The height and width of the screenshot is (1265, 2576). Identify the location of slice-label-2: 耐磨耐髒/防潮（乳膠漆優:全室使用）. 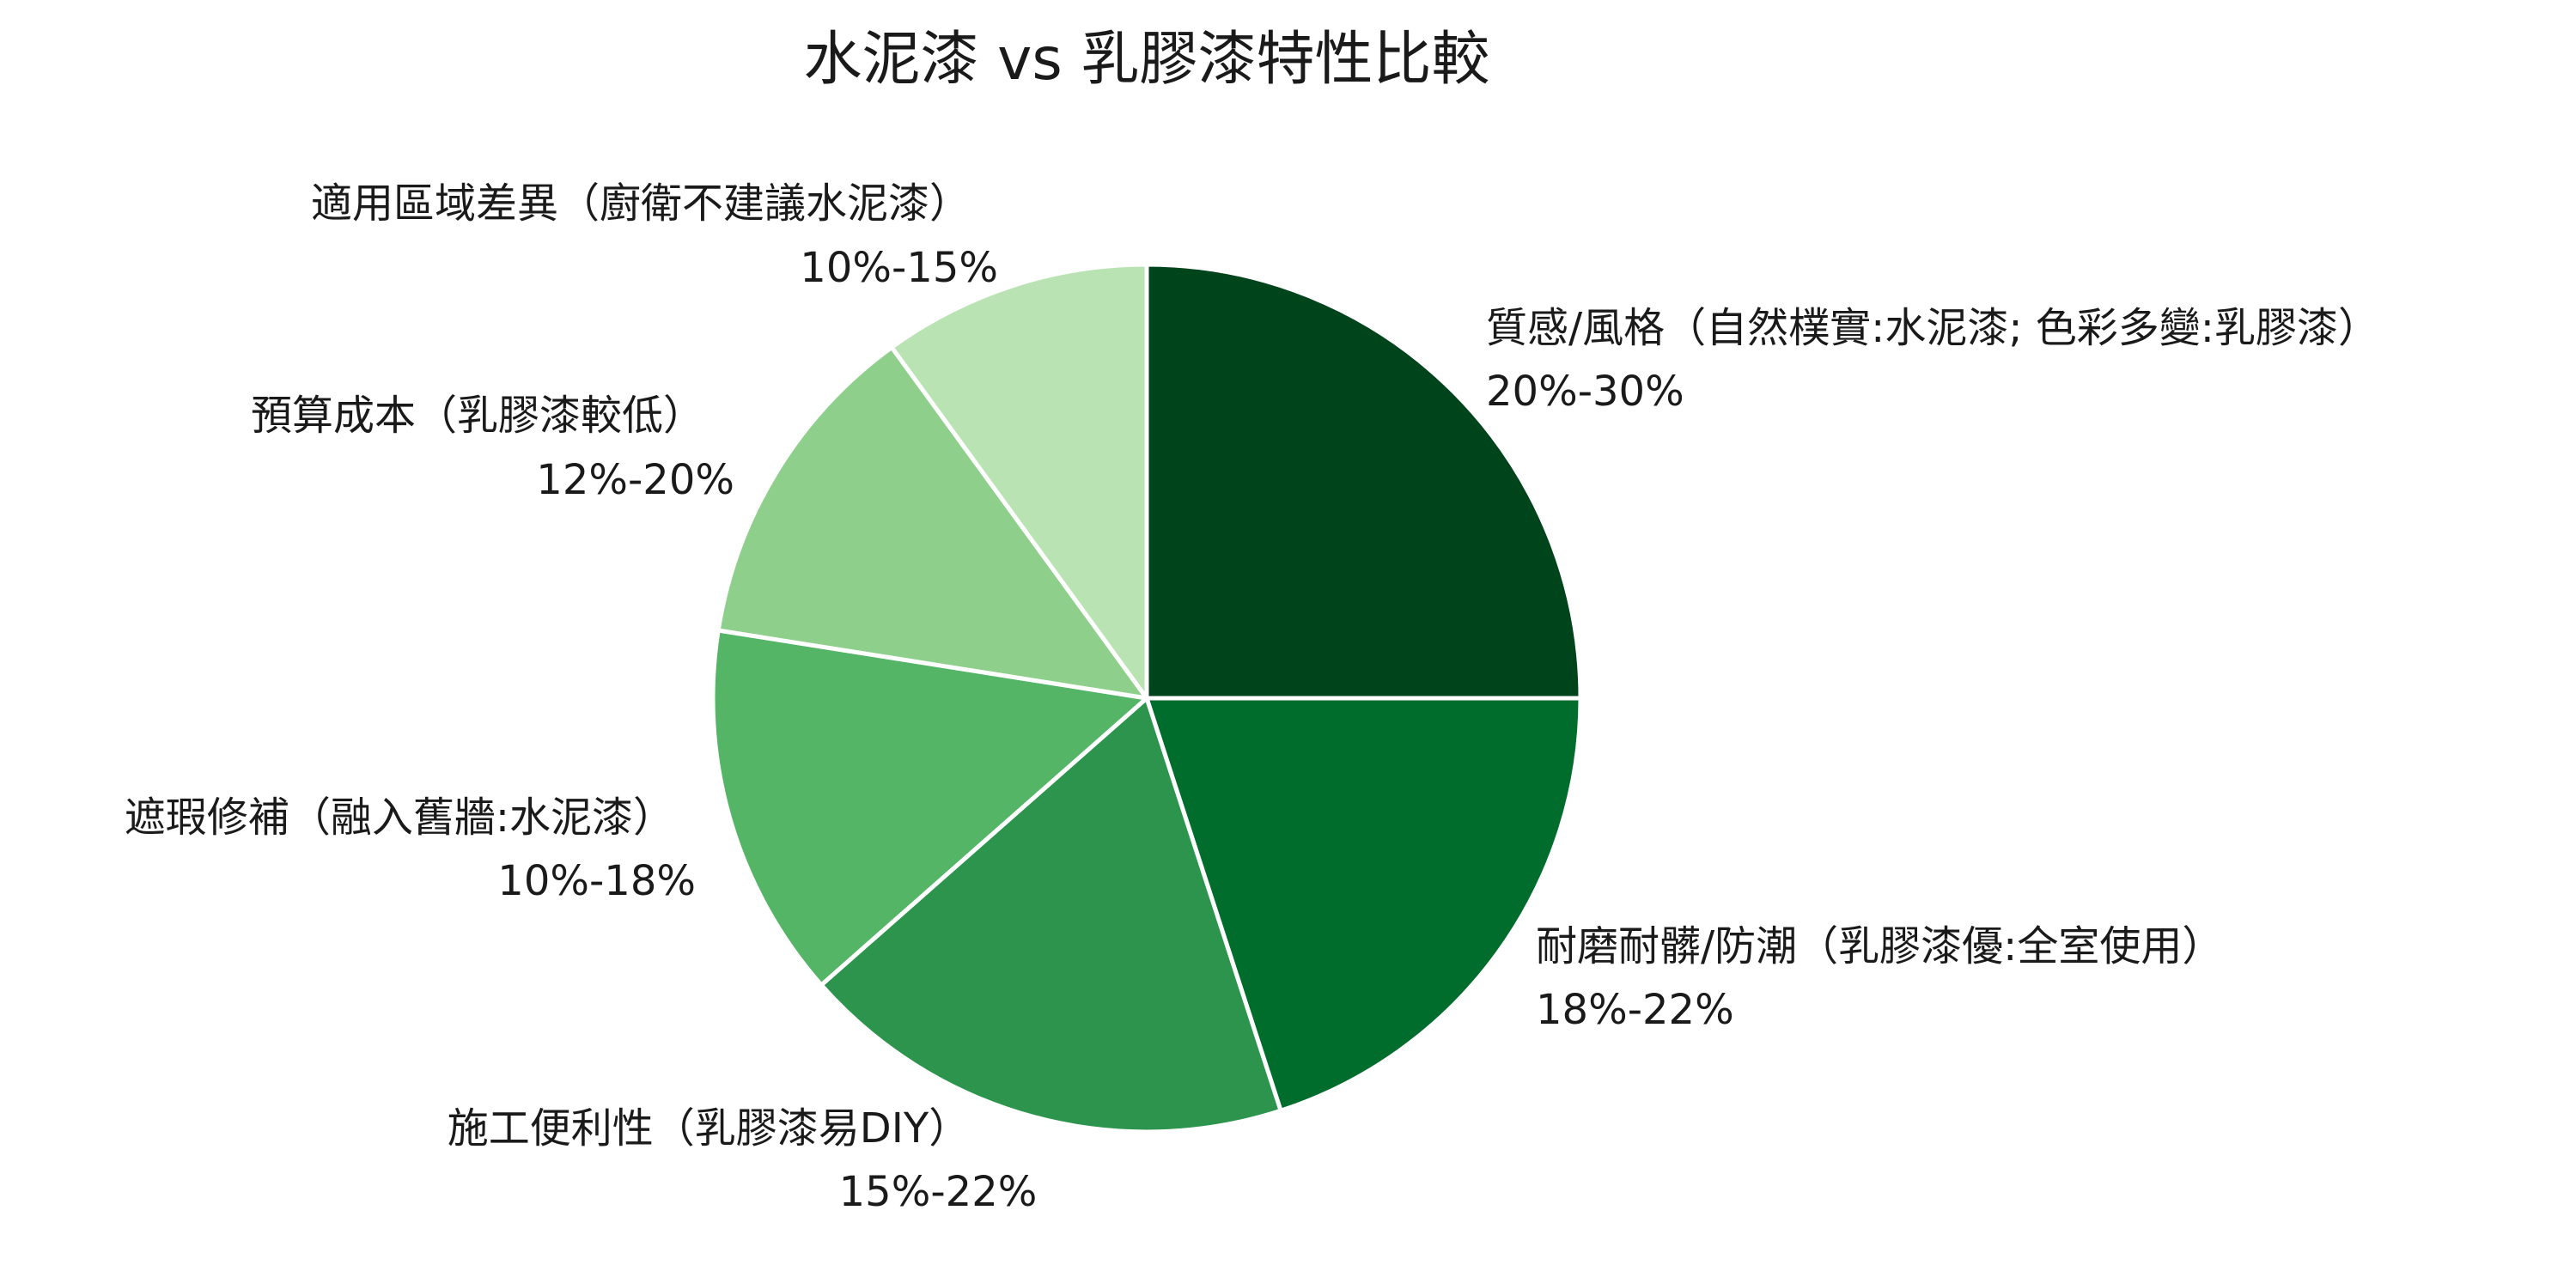
(1879, 946).